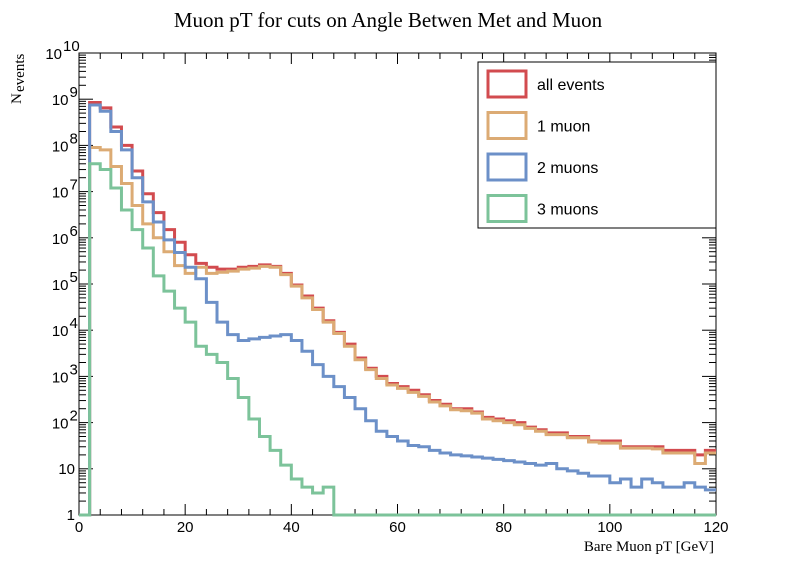  Describe the element at coordinates (567, 168) in the screenshot. I see `legend-label: 2 muons` at that location.